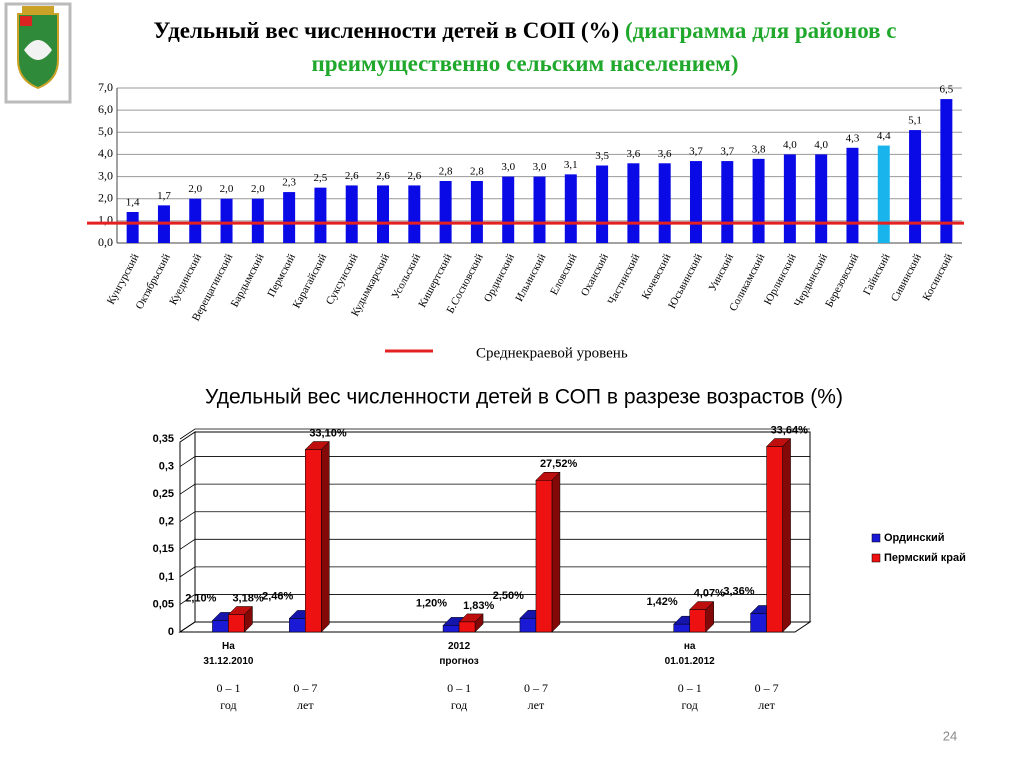 The image size is (1024, 768). I want to click on y-tick-label: 0,25, so click(163, 494).